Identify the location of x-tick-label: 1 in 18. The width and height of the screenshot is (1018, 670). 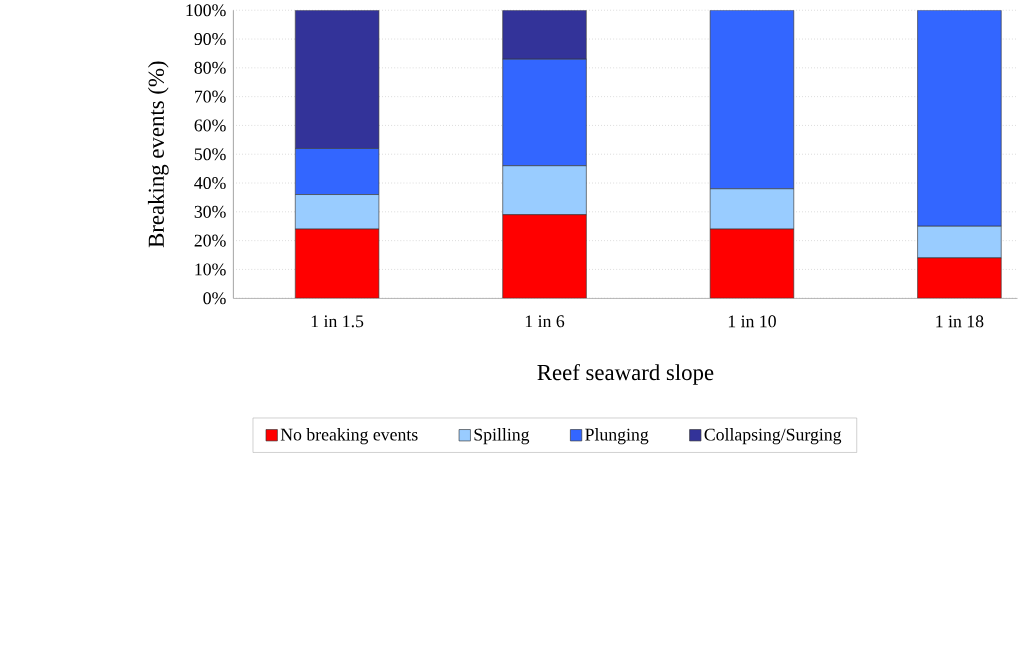
(960, 321).